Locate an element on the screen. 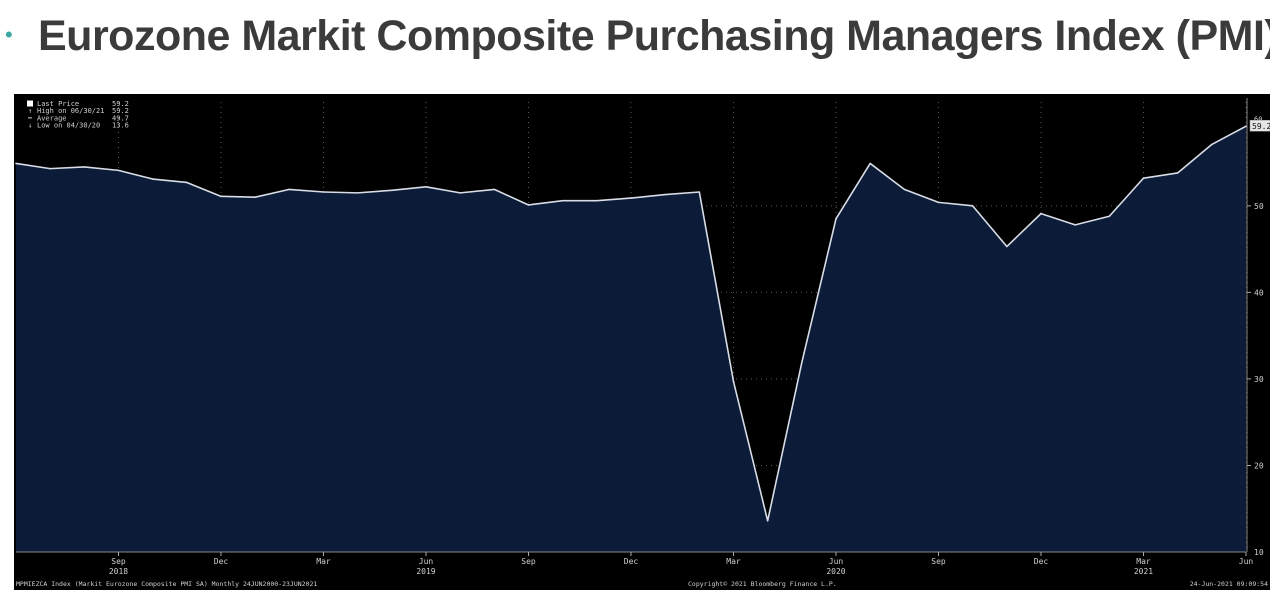 This screenshot has width=1270, height=595. x-year-label: 2018 is located at coordinates (118, 571).